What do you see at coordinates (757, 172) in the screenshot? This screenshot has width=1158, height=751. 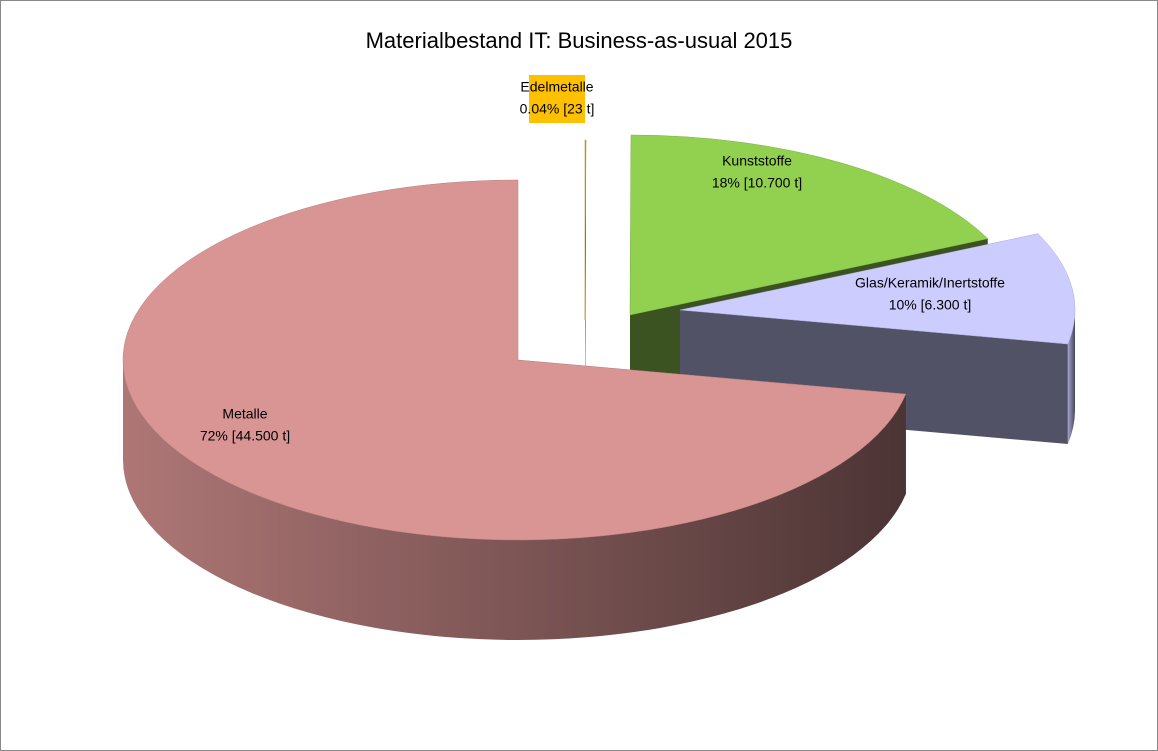 I see `data-label: Kunststoffe 18% [10.700 t]` at bounding box center [757, 172].